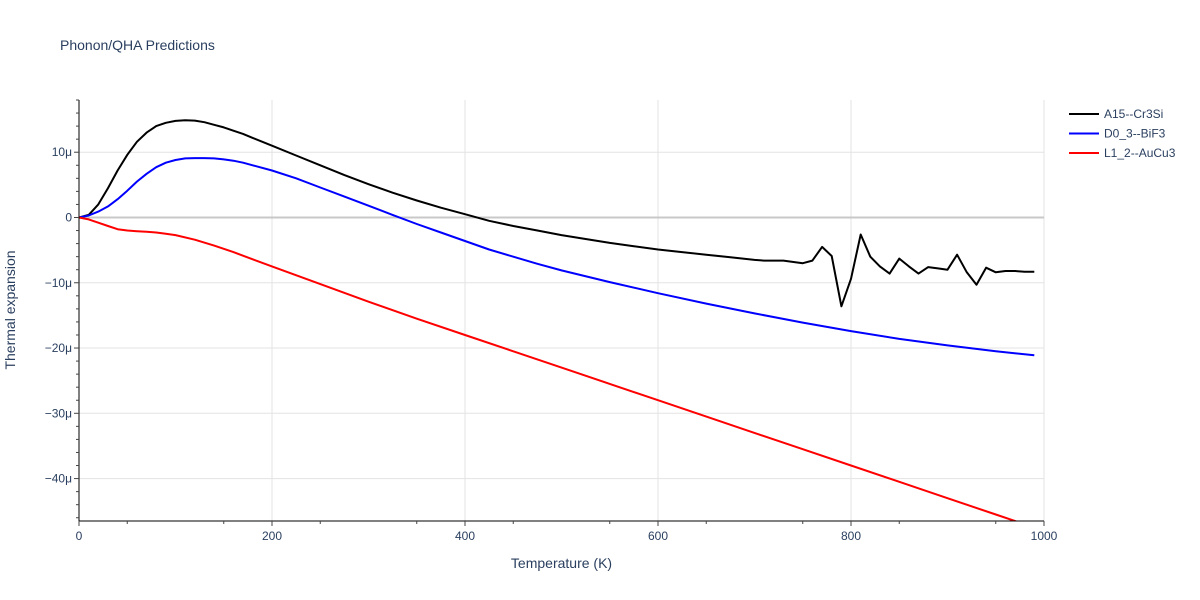 The height and width of the screenshot is (600, 1200). Describe the element at coordinates (58, 348) in the screenshot. I see `y-tick-label: −20μ` at that location.